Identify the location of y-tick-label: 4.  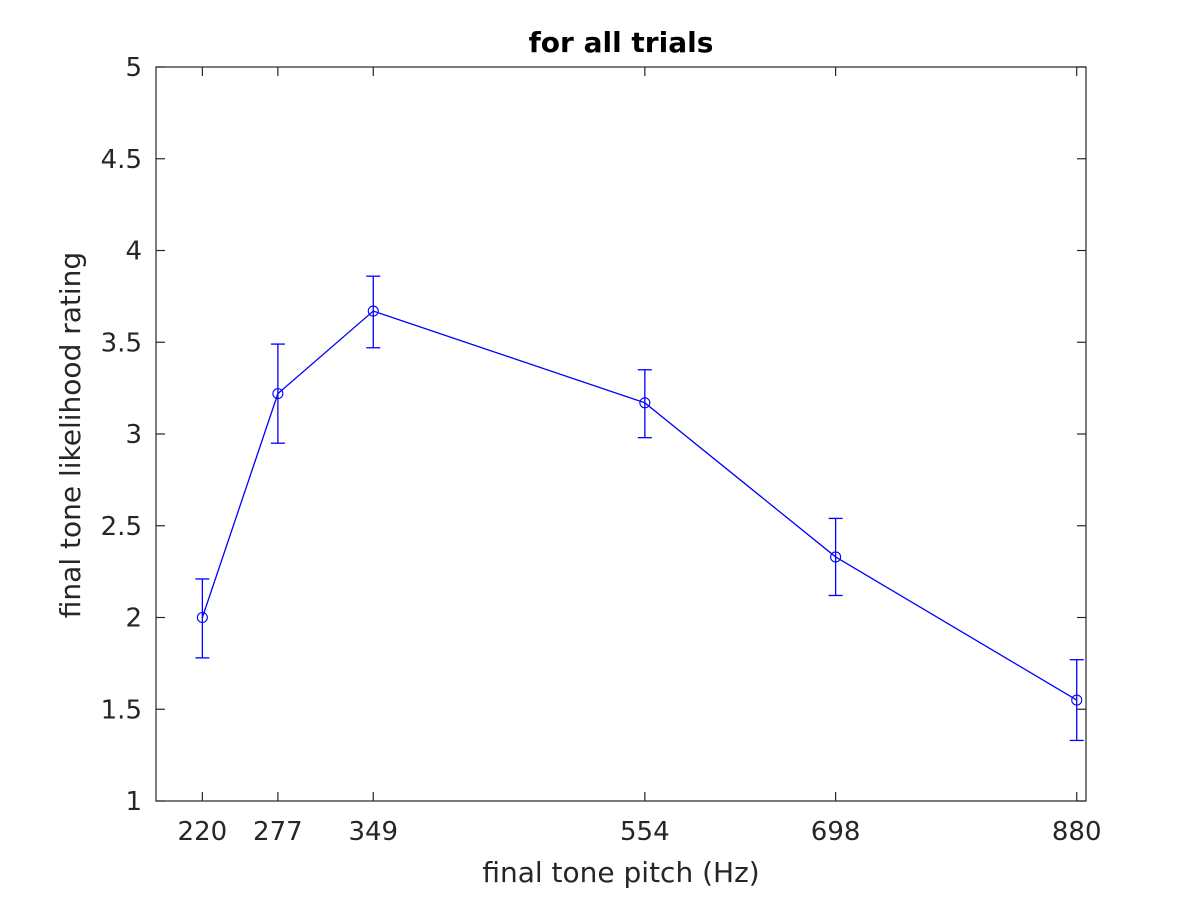
(133, 252).